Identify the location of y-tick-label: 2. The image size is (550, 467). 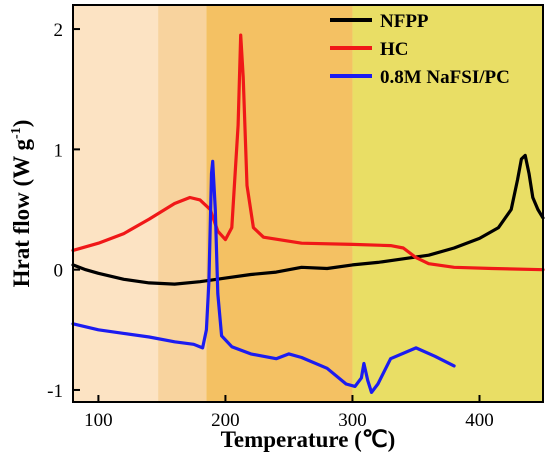
(59, 30).